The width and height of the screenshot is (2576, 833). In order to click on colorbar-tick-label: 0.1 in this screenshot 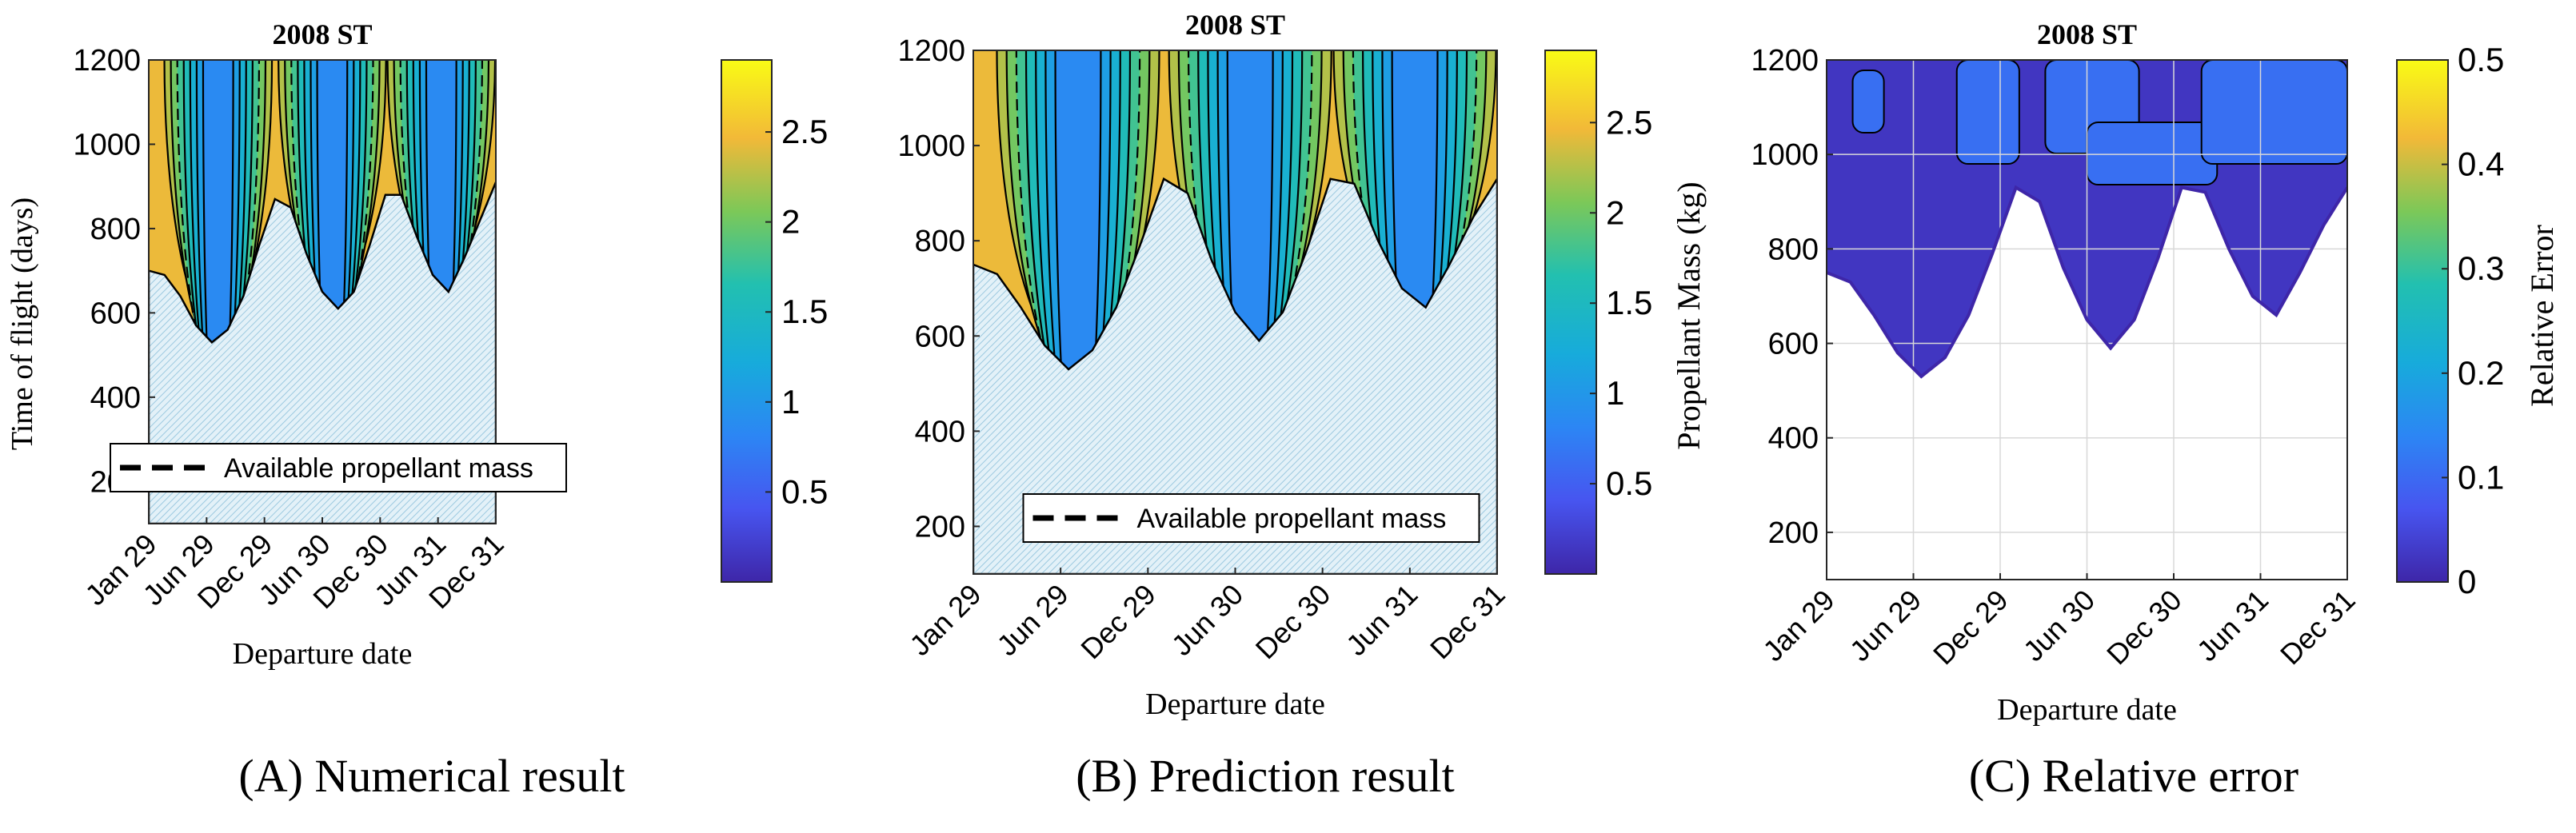, I will do `click(2481, 477)`.